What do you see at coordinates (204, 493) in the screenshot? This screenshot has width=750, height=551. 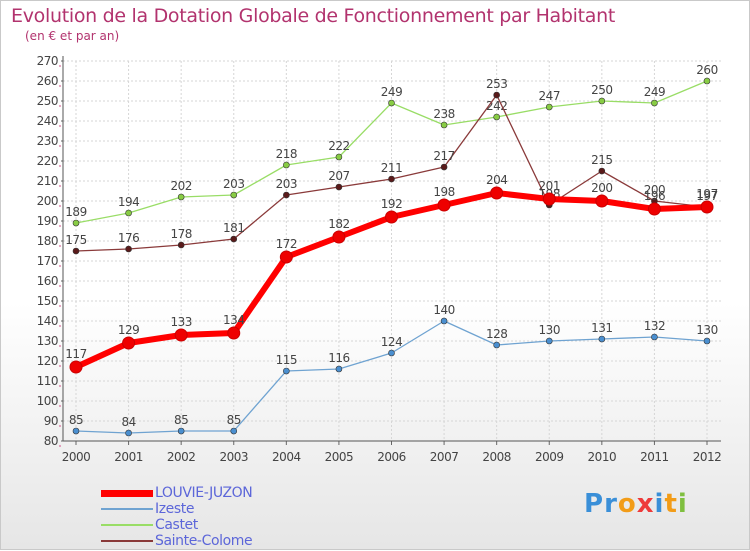 I see `legend-label: LOUVIE-JUZON` at bounding box center [204, 493].